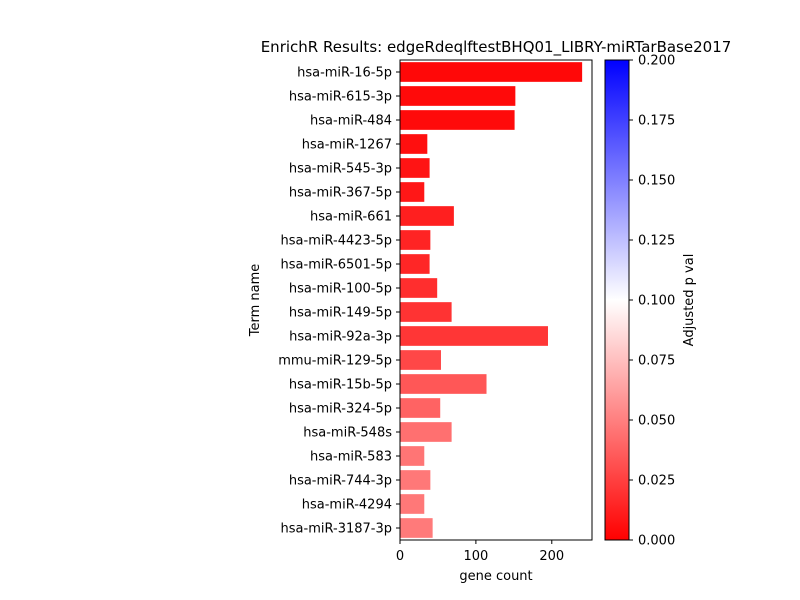 Image resolution: width=800 pixels, height=600 pixels. What do you see at coordinates (551, 556) in the screenshot?
I see `x-tick-label: 200` at bounding box center [551, 556].